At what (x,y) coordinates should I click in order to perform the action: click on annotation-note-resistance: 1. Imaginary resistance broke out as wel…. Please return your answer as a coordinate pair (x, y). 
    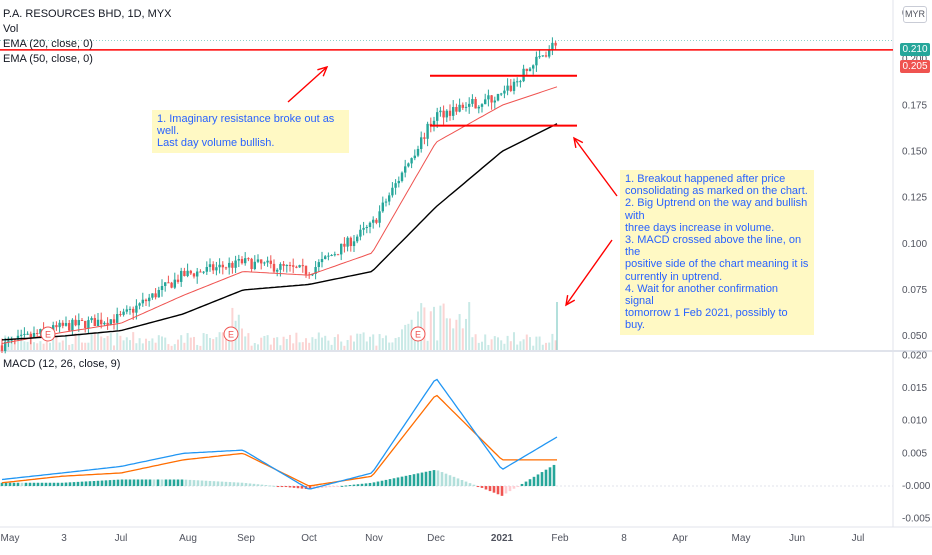
    Looking at the image, I should click on (250, 131).